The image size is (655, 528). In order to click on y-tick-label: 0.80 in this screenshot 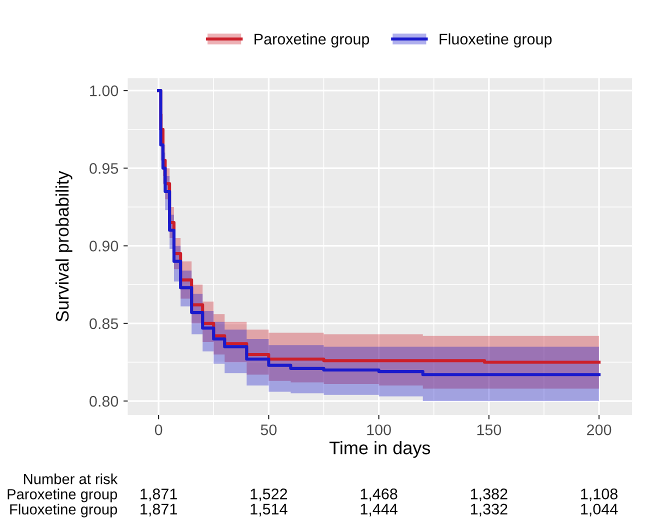, I will do `click(104, 401)`.